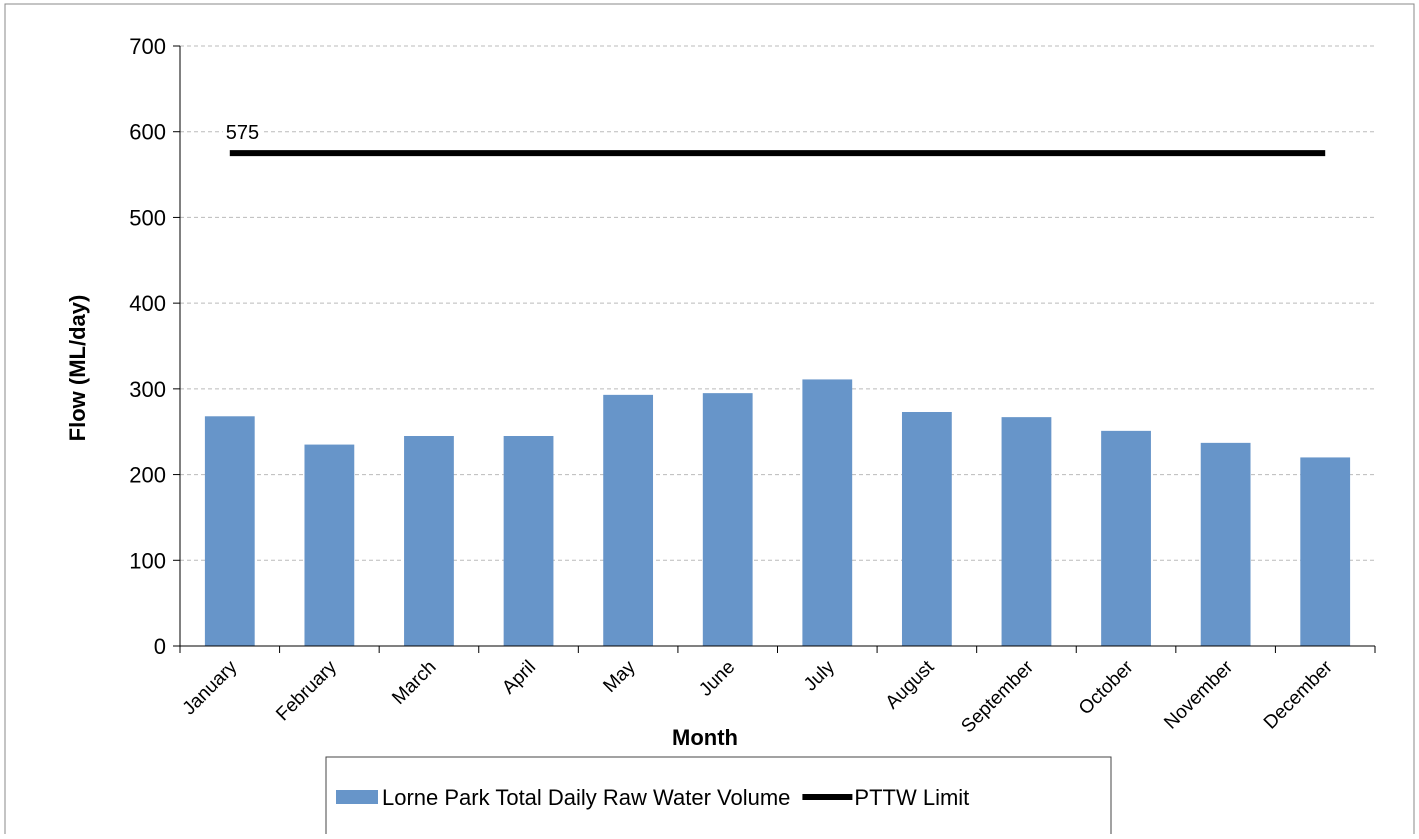  I want to click on legend-swatch, so click(357, 797).